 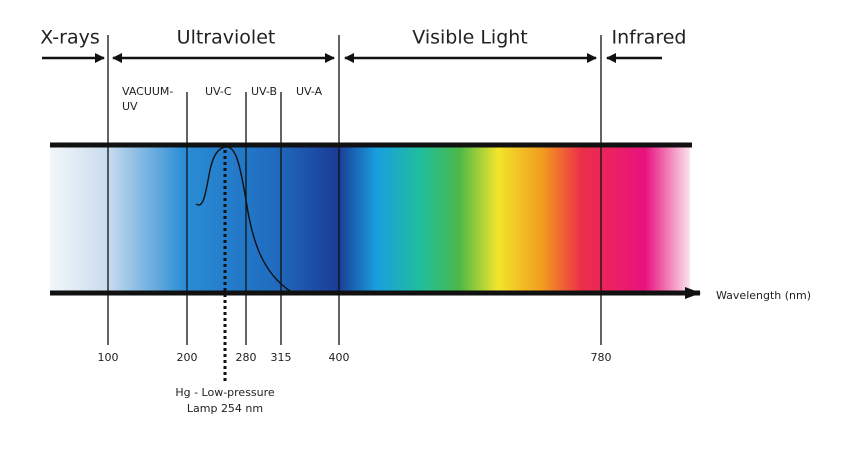 What do you see at coordinates (225, 392) in the screenshot?
I see `annotation: Hg - Low-pressure` at bounding box center [225, 392].